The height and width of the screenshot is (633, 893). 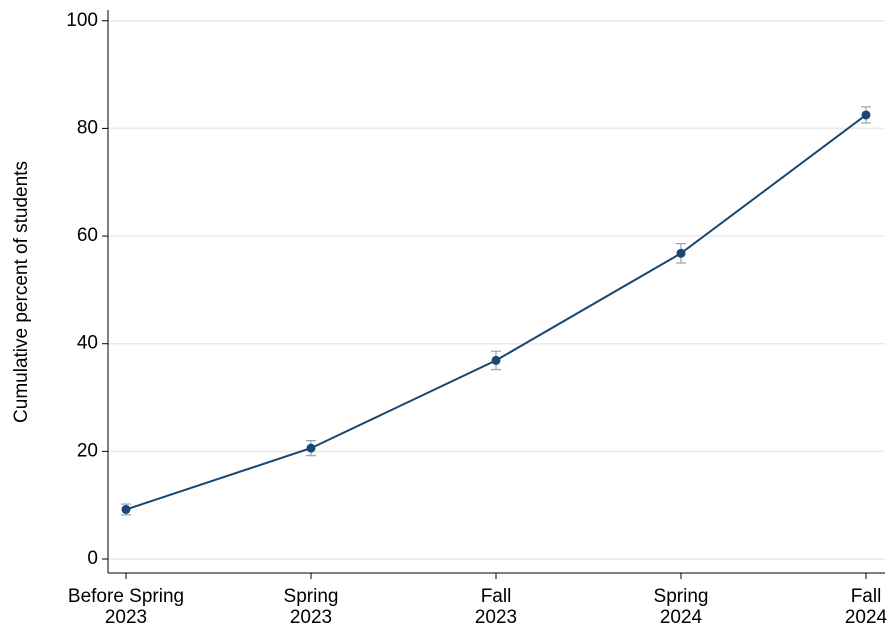 What do you see at coordinates (87, 450) in the screenshot?
I see `y-tick-label: 20` at bounding box center [87, 450].